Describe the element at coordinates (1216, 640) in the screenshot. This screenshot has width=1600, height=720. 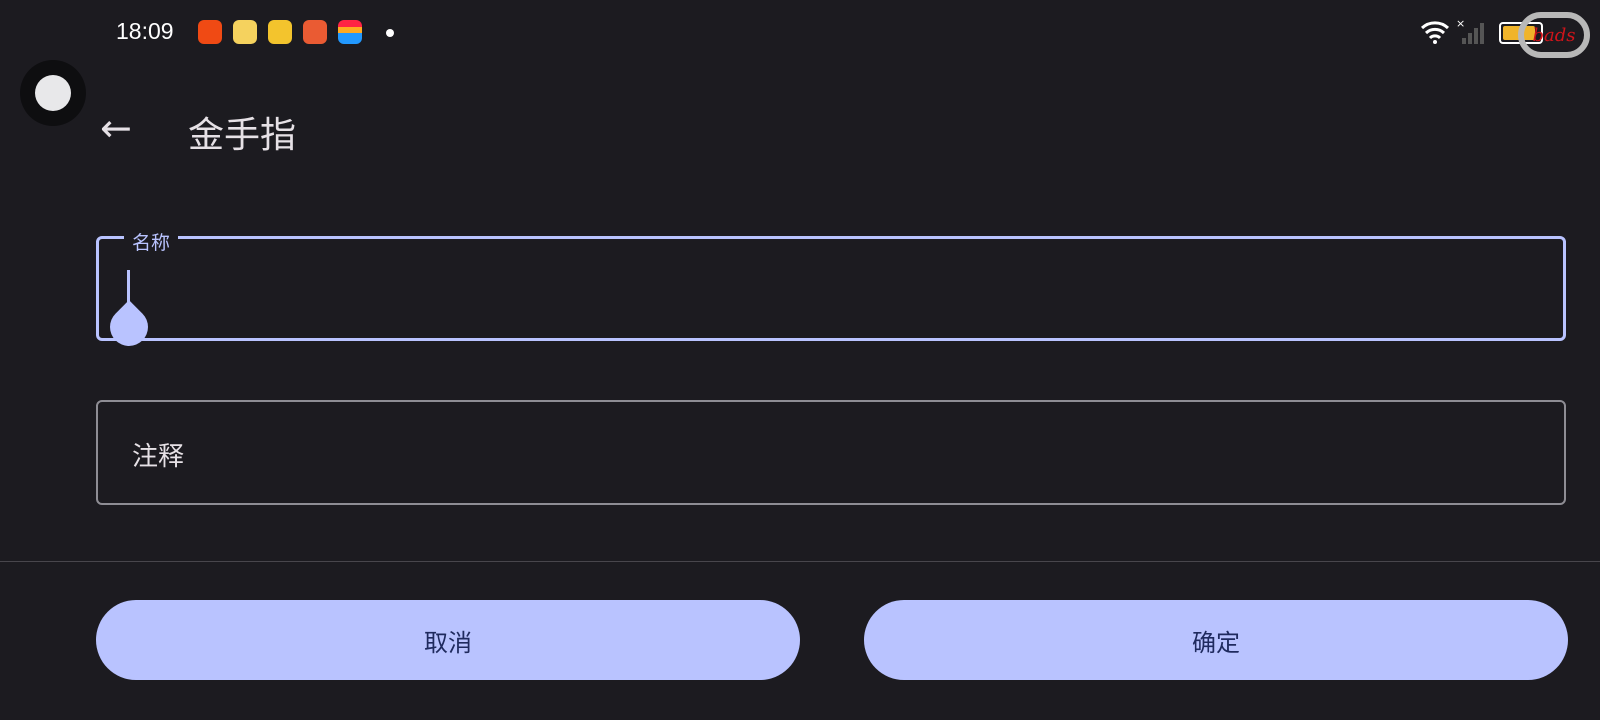
I see `confirm-button: 确定` at that location.